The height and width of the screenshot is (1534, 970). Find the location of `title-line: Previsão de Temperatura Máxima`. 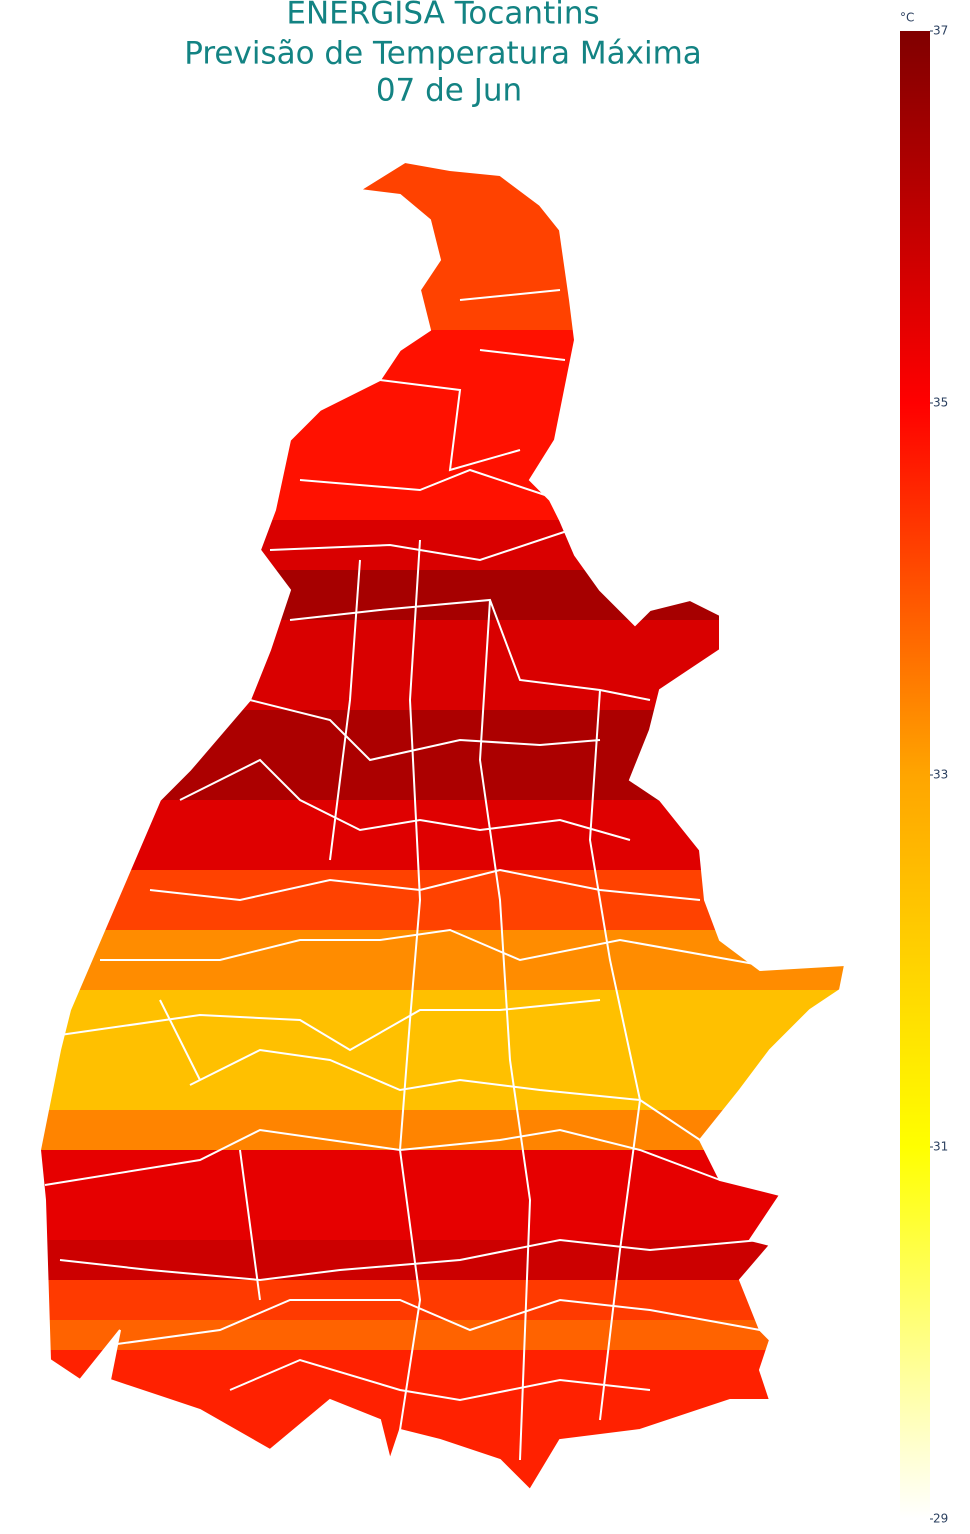

title-line: Previsão de Temperatura Máxima is located at coordinates (443, 54).